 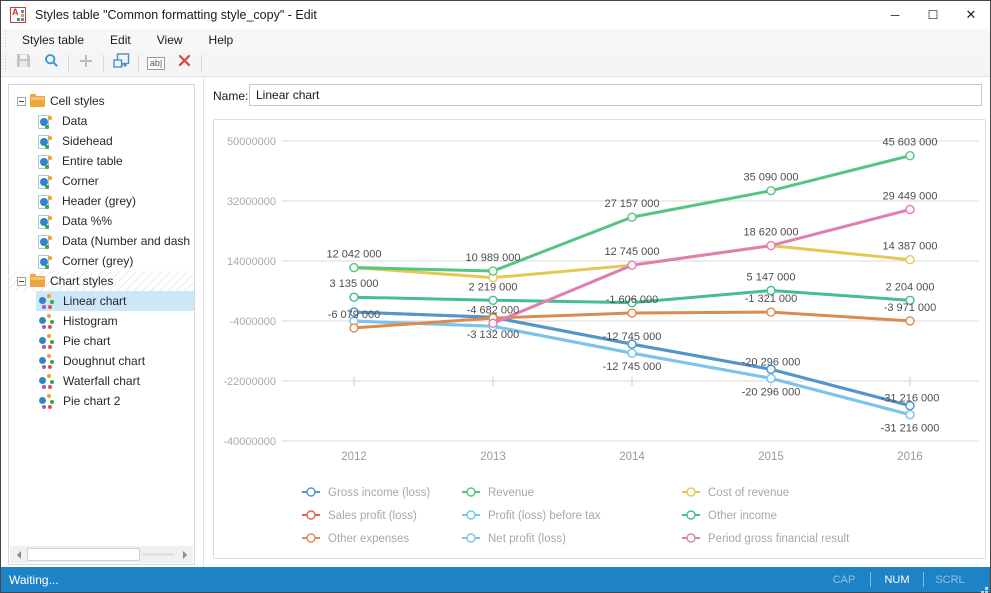 I want to click on keyboard-indicators: CAP NUM SCRL, so click(x=897, y=579).